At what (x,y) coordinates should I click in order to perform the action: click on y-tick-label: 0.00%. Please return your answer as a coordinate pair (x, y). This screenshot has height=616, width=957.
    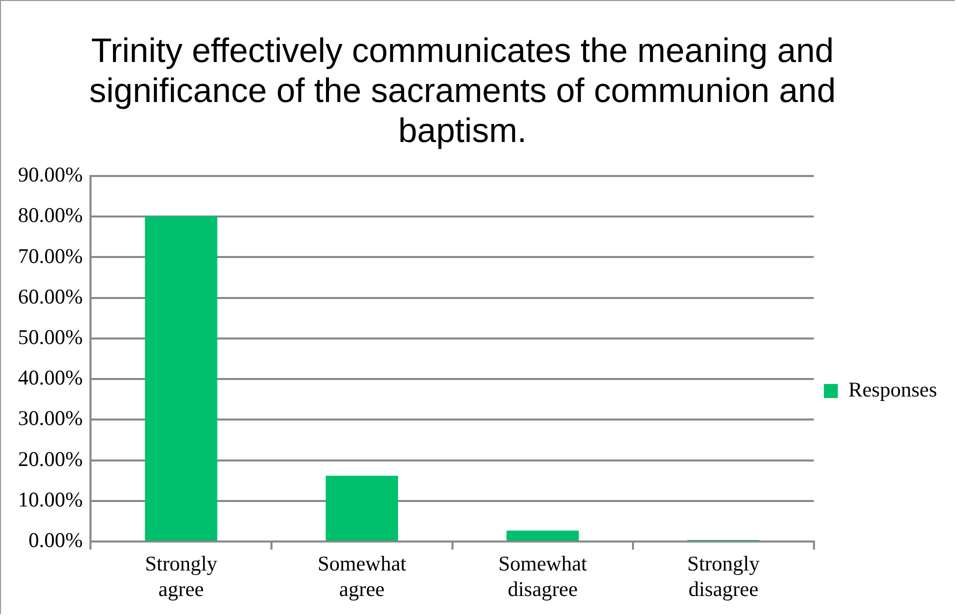
    Looking at the image, I should click on (55, 540).